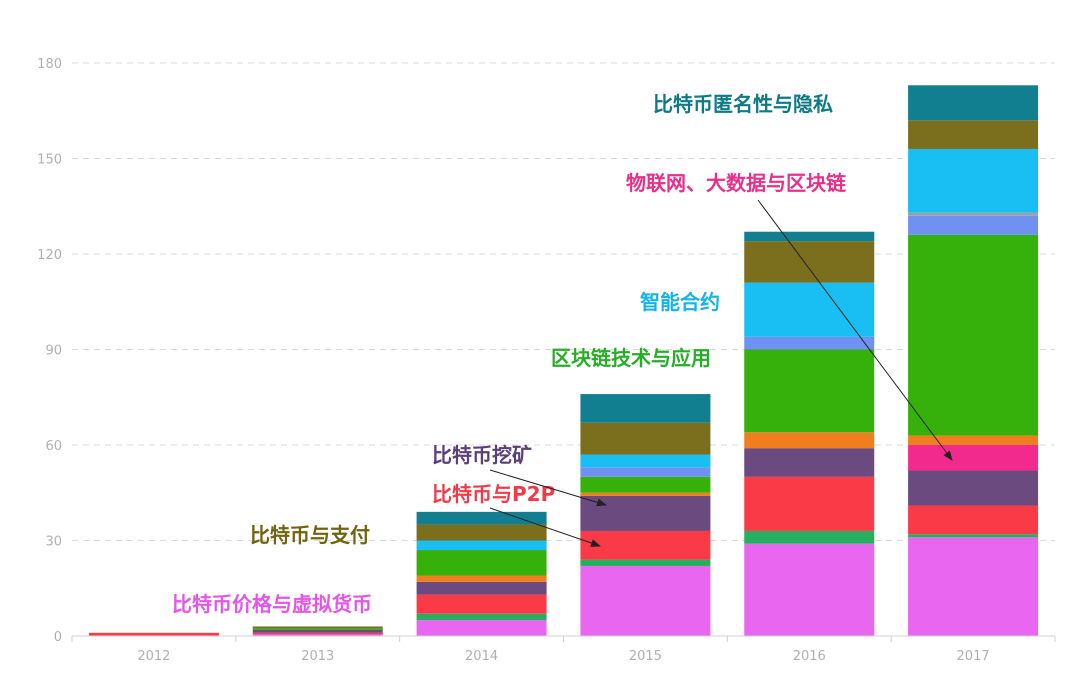  I want to click on y-tick-label: 30, so click(53, 542).